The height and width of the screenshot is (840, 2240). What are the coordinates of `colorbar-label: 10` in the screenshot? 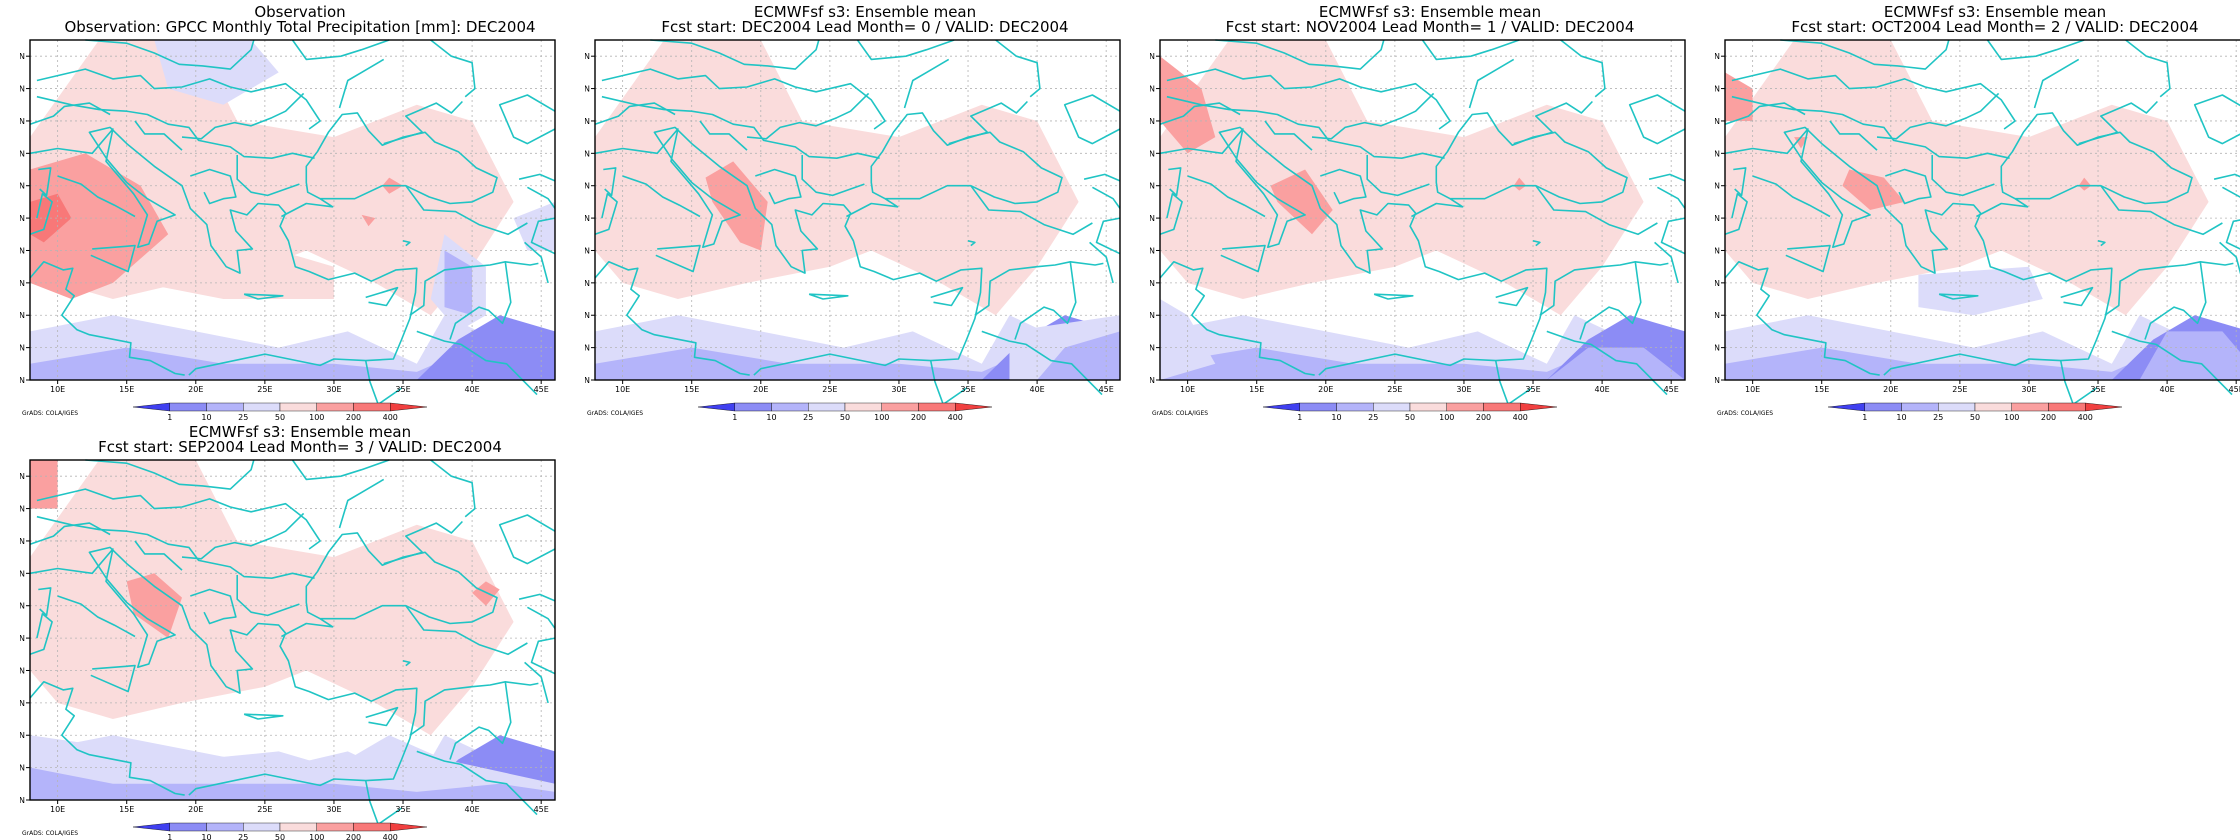 It's located at (1901, 416).